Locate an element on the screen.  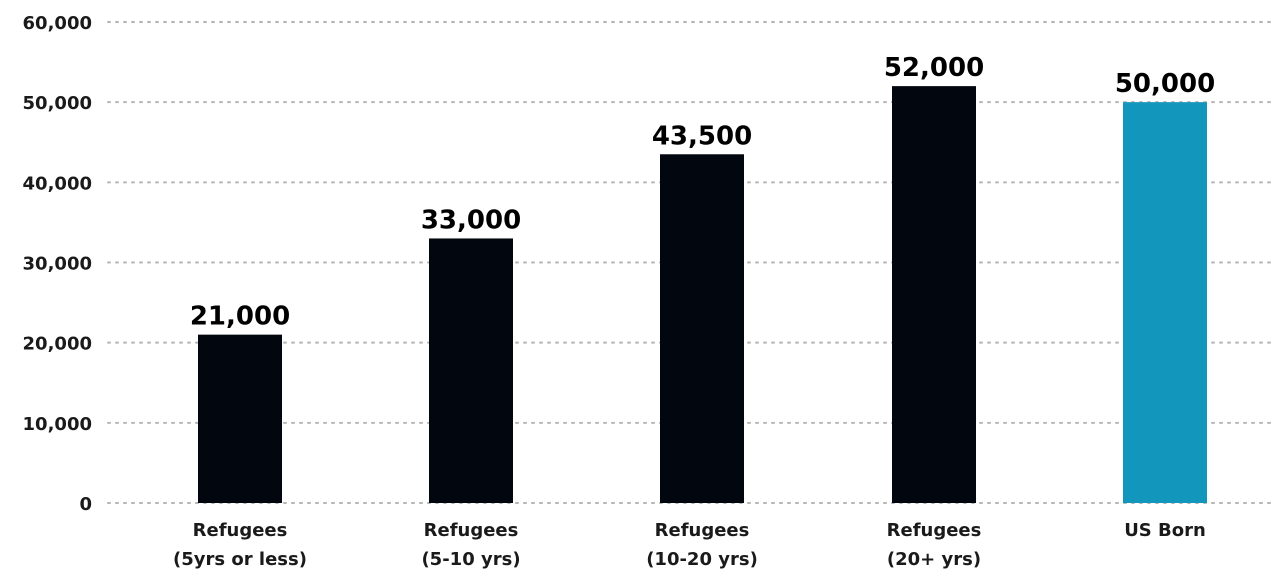
value-label-4: 50,000 is located at coordinates (1165, 84).